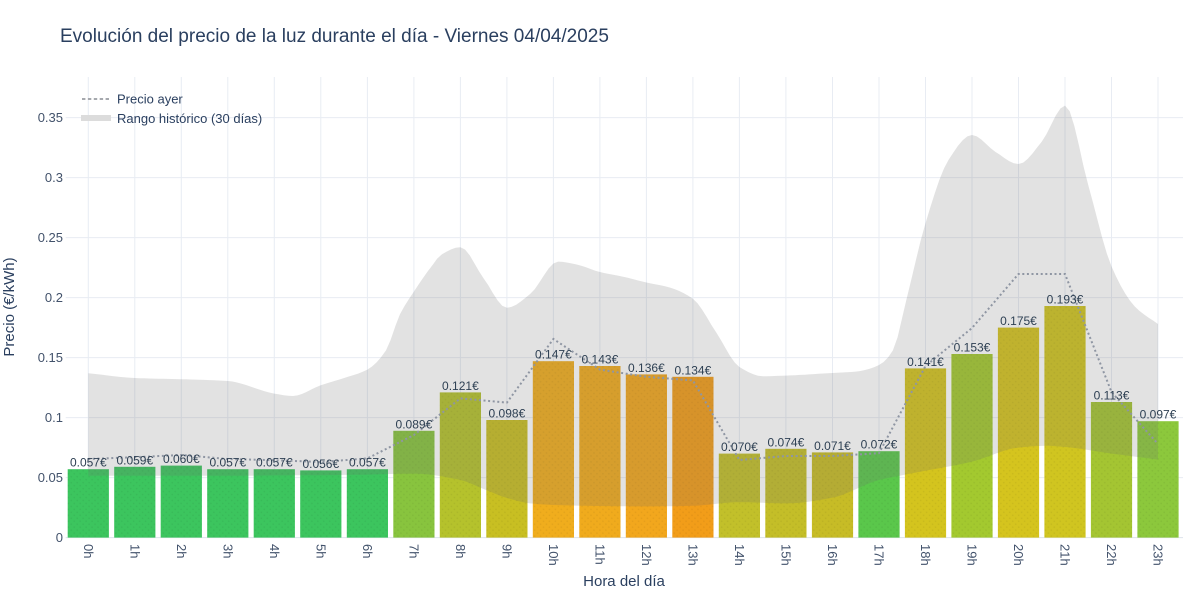 The width and height of the screenshot is (1200, 600). What do you see at coordinates (1018, 321) in the screenshot?
I see `svg-text: 0.175€` at bounding box center [1018, 321].